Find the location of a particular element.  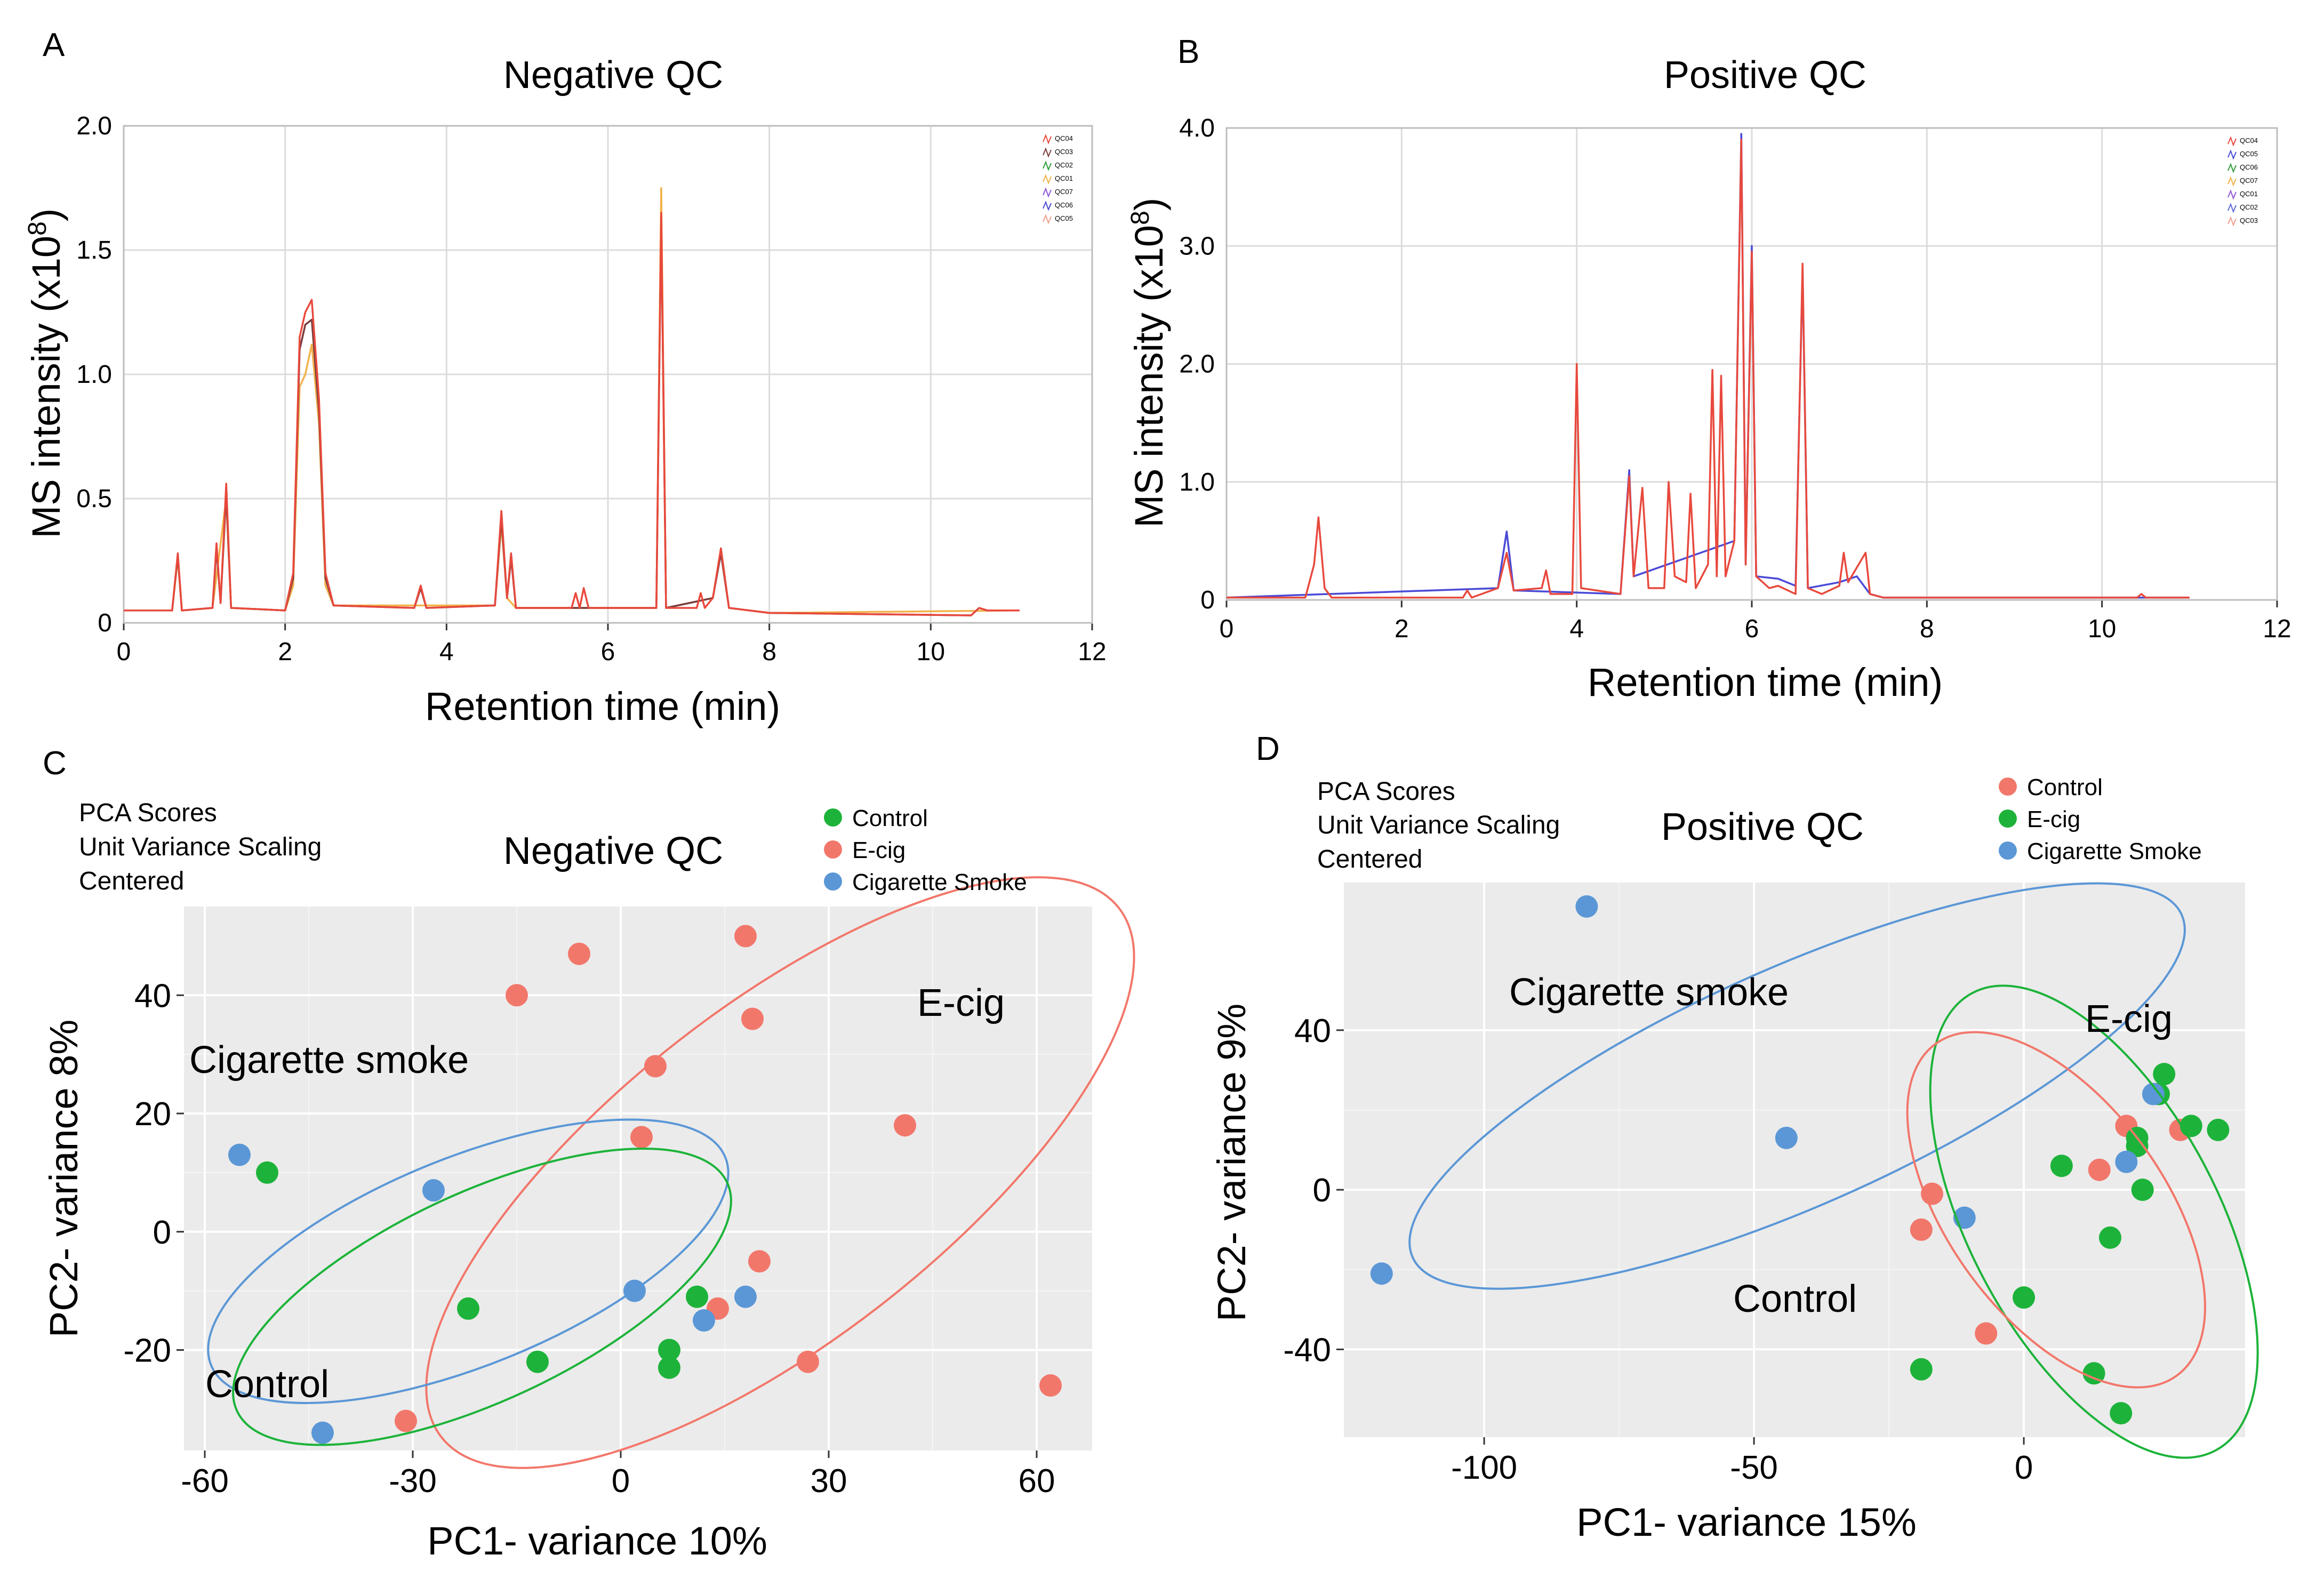

panel-b-xtick-label: 12 is located at coordinates (2277, 629).